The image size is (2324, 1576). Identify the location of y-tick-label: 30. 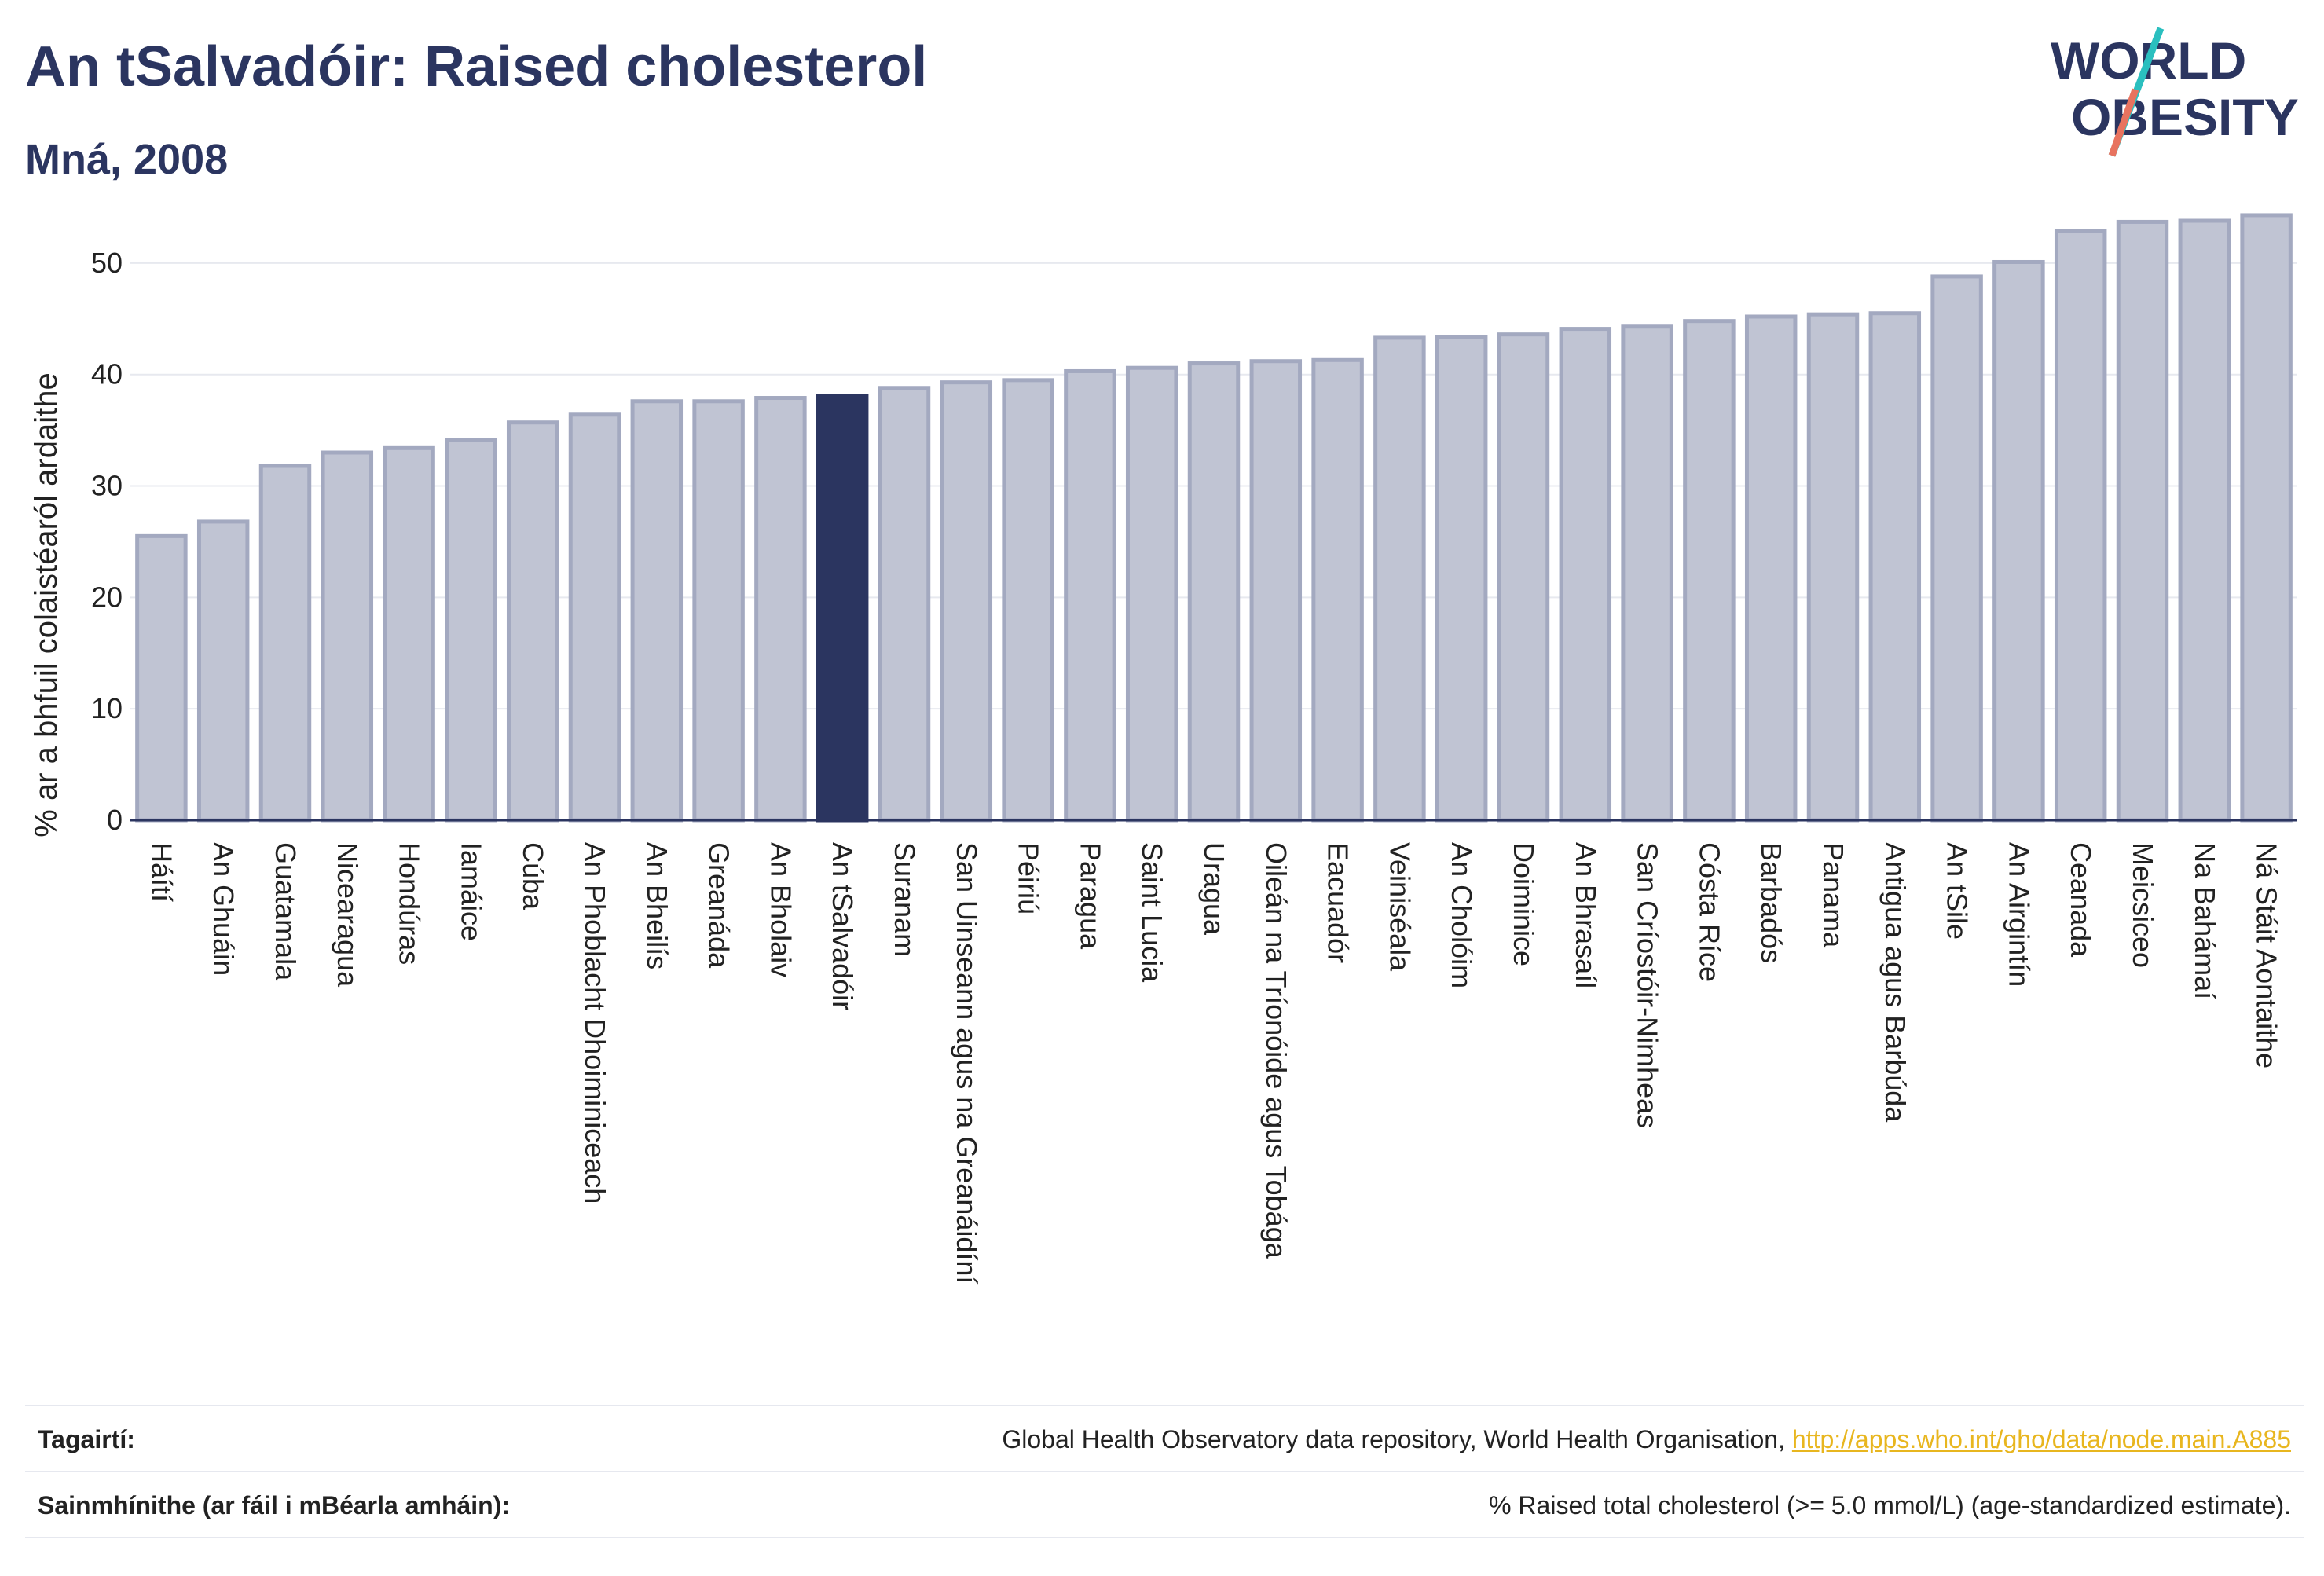
(107, 486).